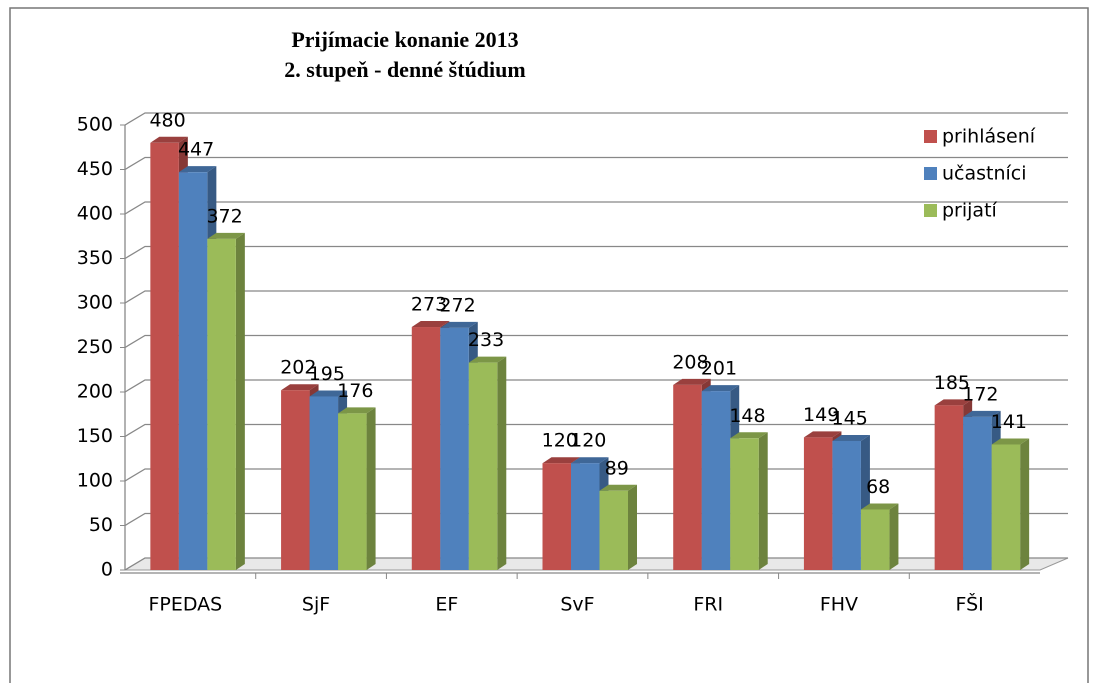 The height and width of the screenshot is (683, 1096). Describe the element at coordinates (839, 605) in the screenshot. I see `x-tick-label: FHV` at that location.